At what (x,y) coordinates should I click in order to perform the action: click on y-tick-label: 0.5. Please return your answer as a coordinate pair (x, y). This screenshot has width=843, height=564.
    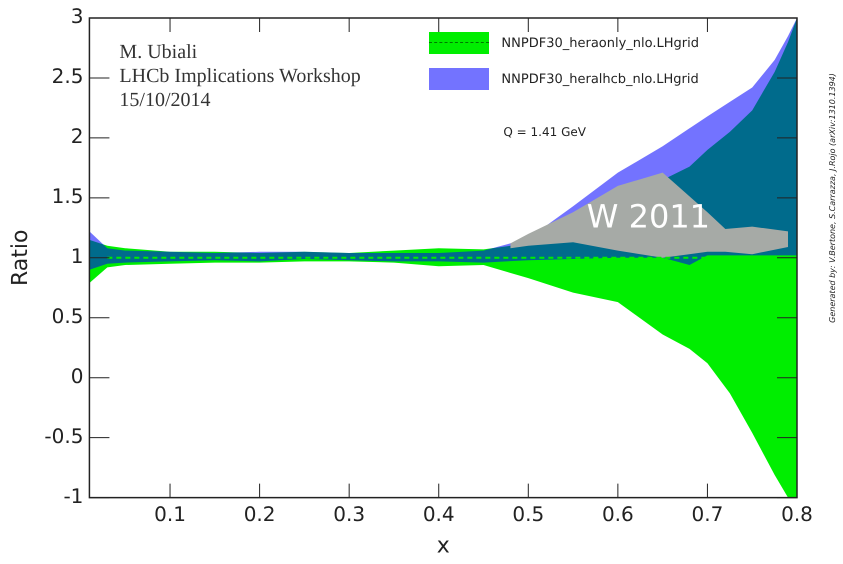
    Looking at the image, I should click on (68, 316).